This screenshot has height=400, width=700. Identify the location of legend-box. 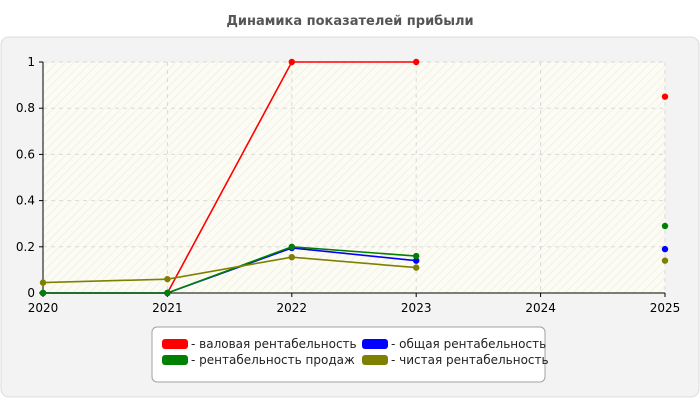
(348, 354).